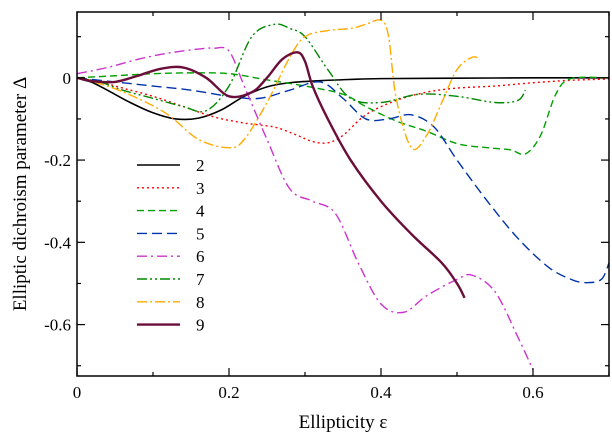 The height and width of the screenshot is (435, 612). I want to click on legend: 2 3 4 5 6 7 8 9, so click(171, 245).